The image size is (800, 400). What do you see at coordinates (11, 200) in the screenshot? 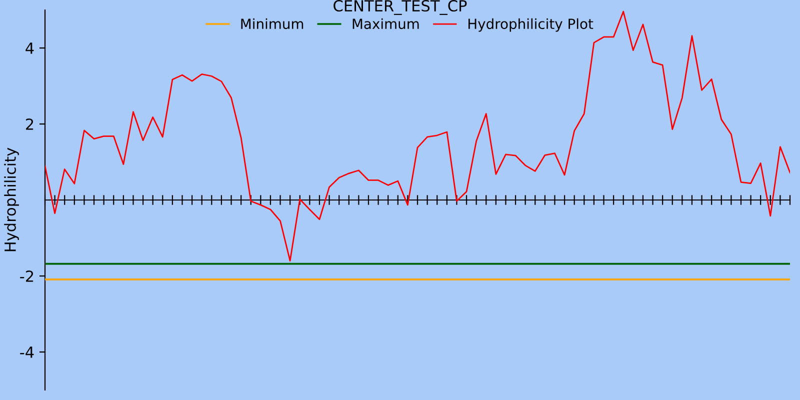
I see `y-axis-title: Hydrophilicity` at bounding box center [11, 200].